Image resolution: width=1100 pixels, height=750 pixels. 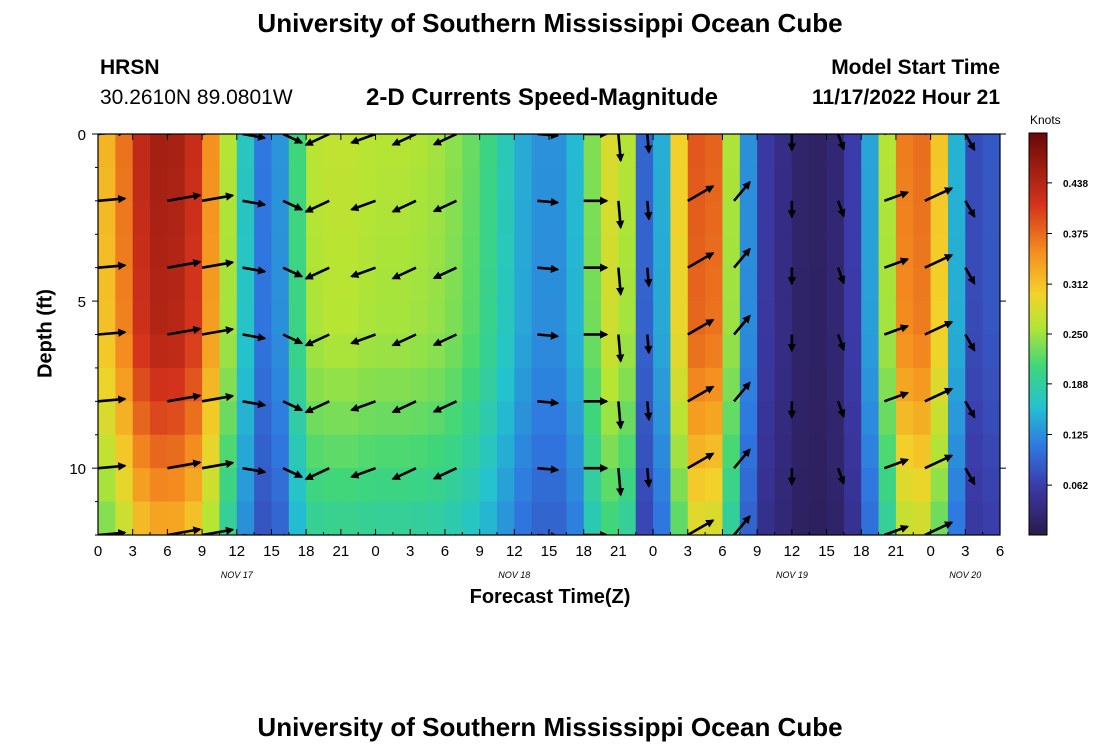 What do you see at coordinates (196, 97) in the screenshot?
I see `station-coords: 30.2610N 89.0801W` at bounding box center [196, 97].